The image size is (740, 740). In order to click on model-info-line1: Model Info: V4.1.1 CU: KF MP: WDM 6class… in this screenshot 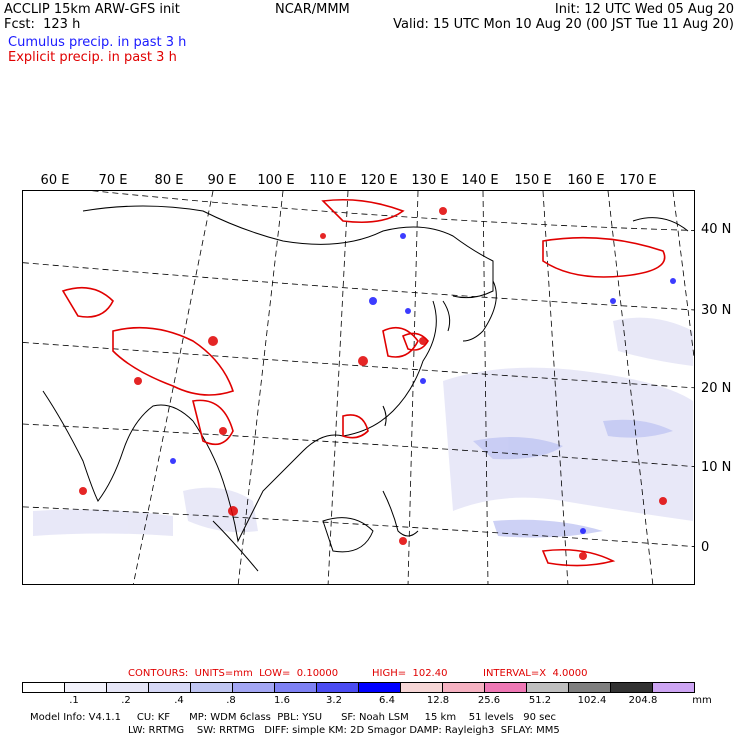, I will do `click(293, 717)`.